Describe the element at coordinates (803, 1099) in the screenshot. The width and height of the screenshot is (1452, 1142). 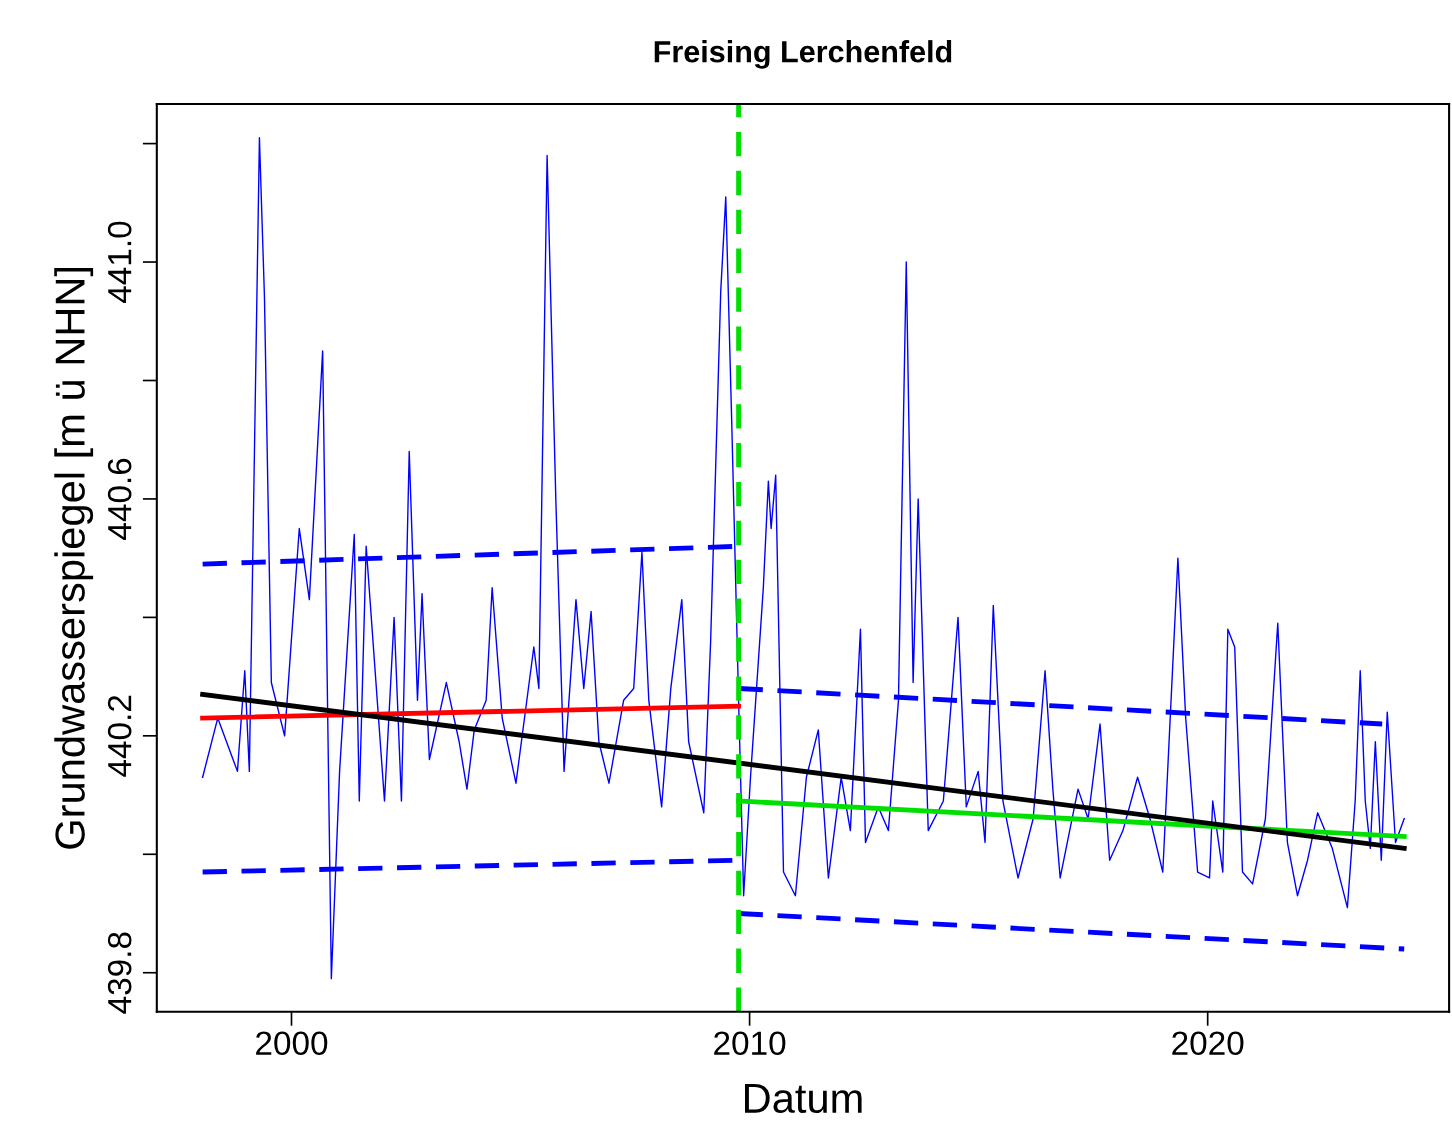
I see `x-axis-title: Datum` at that location.